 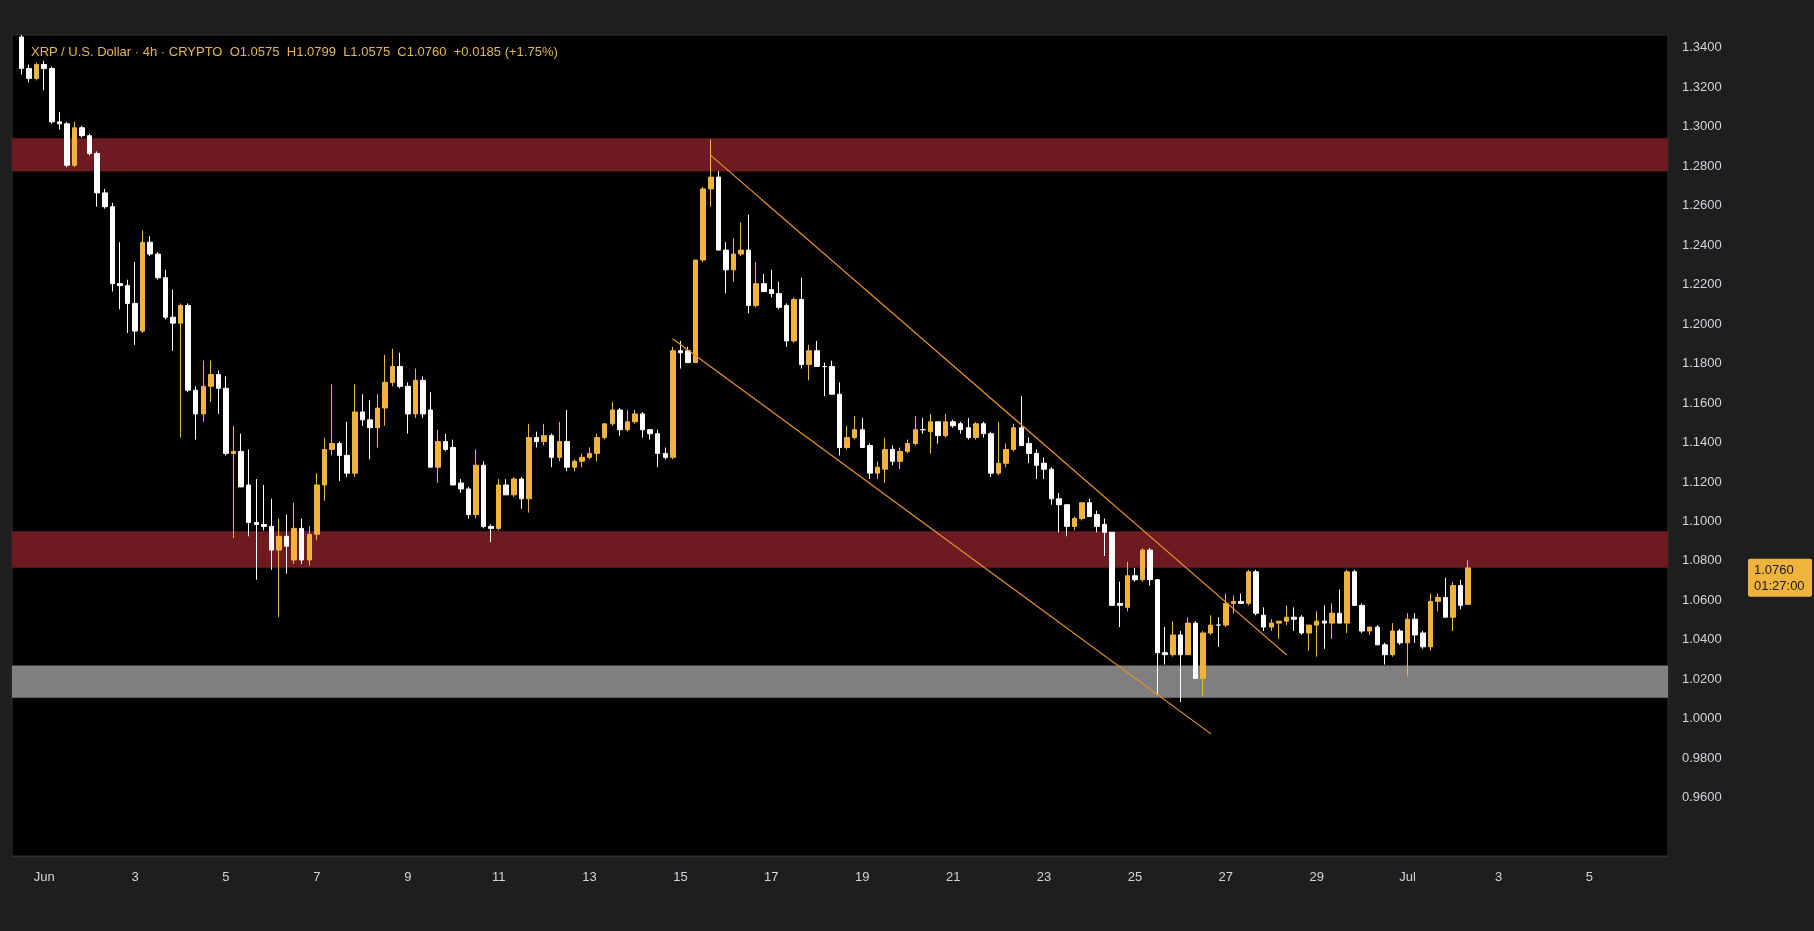 I want to click on y-tick-label: 1.1800, so click(x=1702, y=363).